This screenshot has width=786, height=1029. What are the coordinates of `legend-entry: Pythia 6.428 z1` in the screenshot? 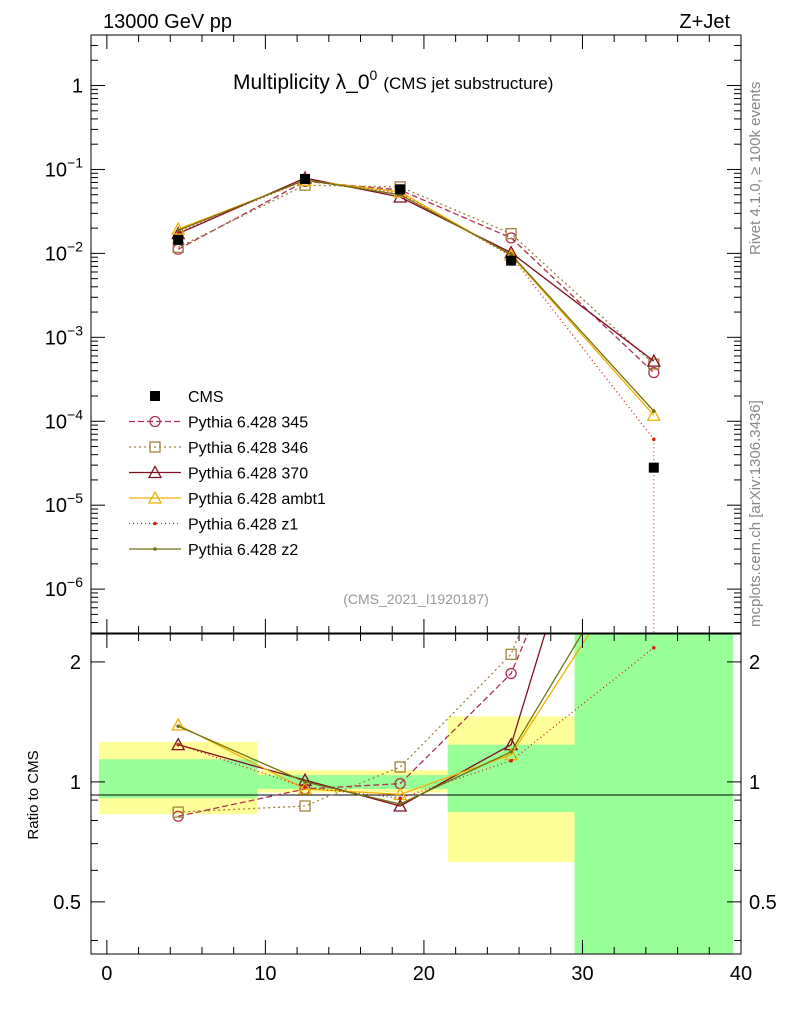 It's located at (213, 525).